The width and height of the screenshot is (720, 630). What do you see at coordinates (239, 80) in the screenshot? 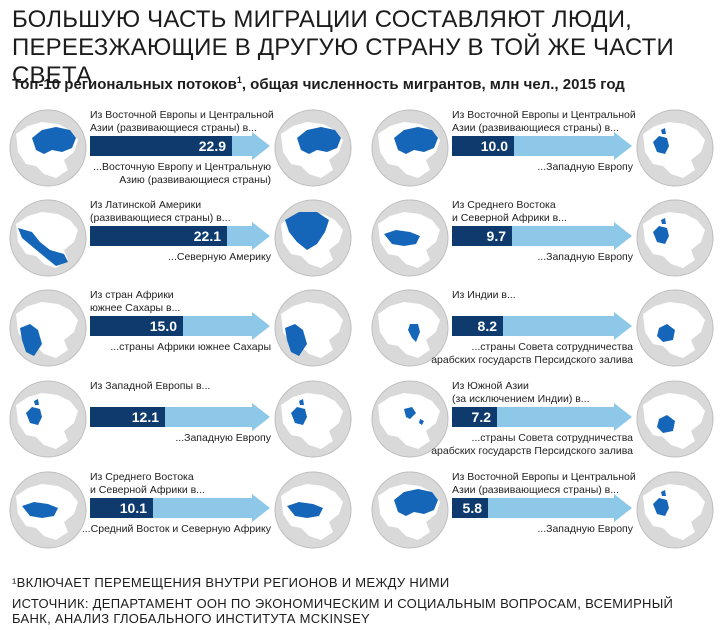
I see `subtitle-footnote-mark: 1` at bounding box center [239, 80].